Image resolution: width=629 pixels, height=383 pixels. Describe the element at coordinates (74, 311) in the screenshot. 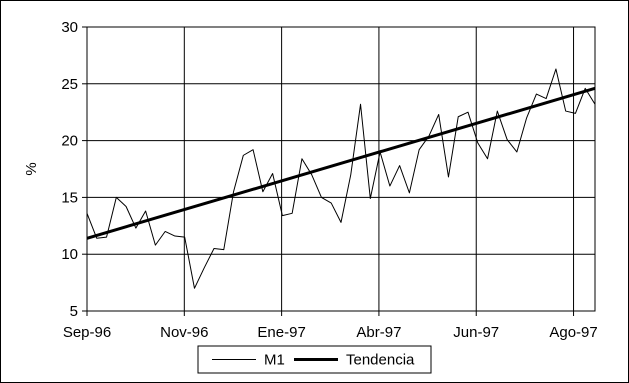

I see `y-tick-label: 5` at that location.